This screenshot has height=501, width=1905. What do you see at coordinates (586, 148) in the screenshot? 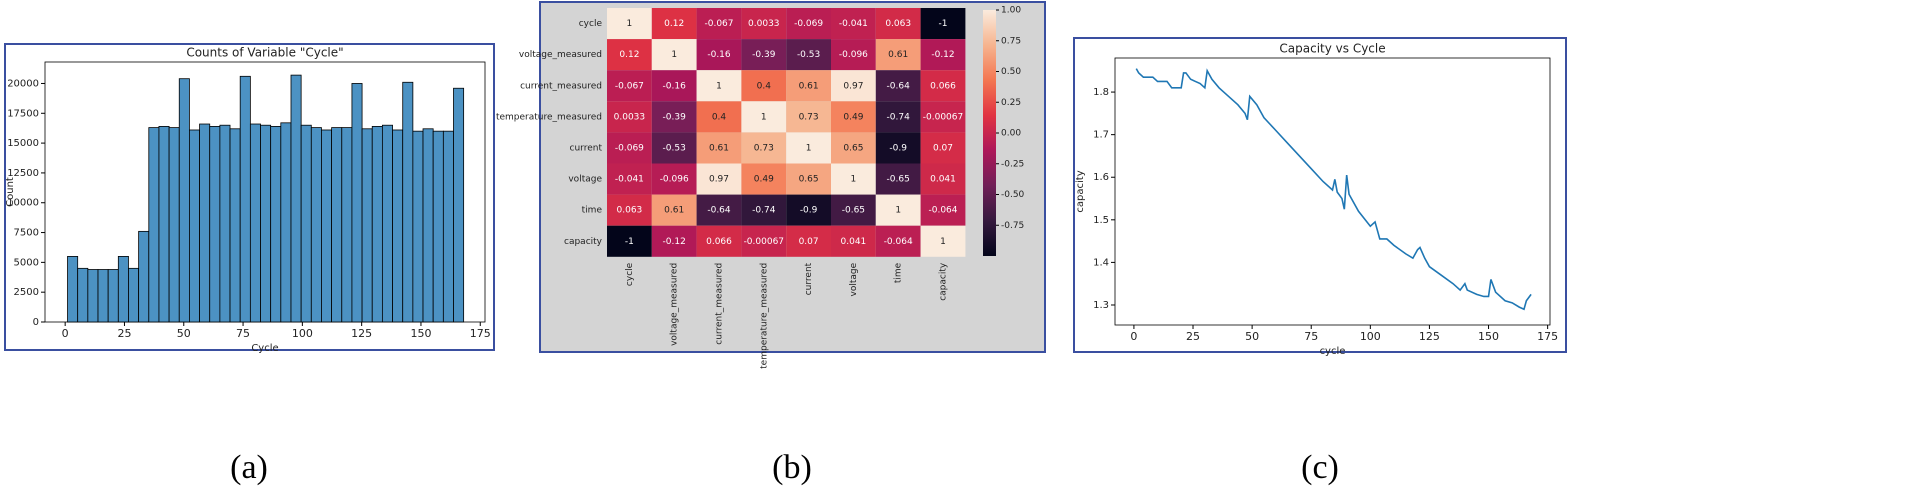
I see `row-label: current` at bounding box center [586, 148].